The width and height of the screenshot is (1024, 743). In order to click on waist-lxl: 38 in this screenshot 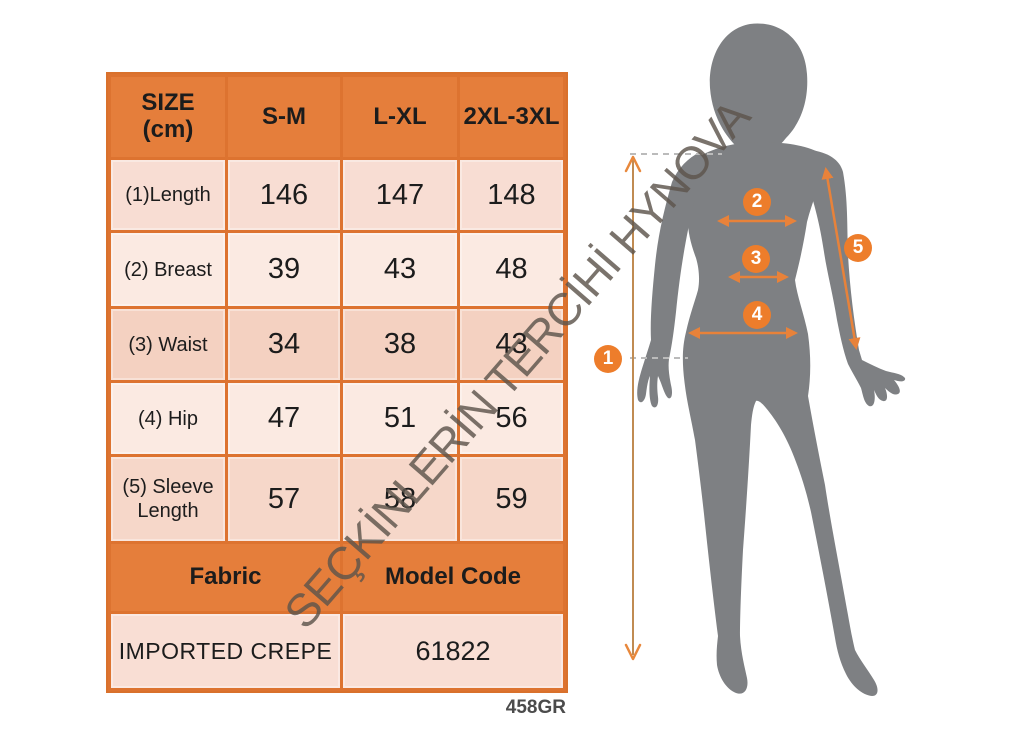, I will do `click(400, 344)`.